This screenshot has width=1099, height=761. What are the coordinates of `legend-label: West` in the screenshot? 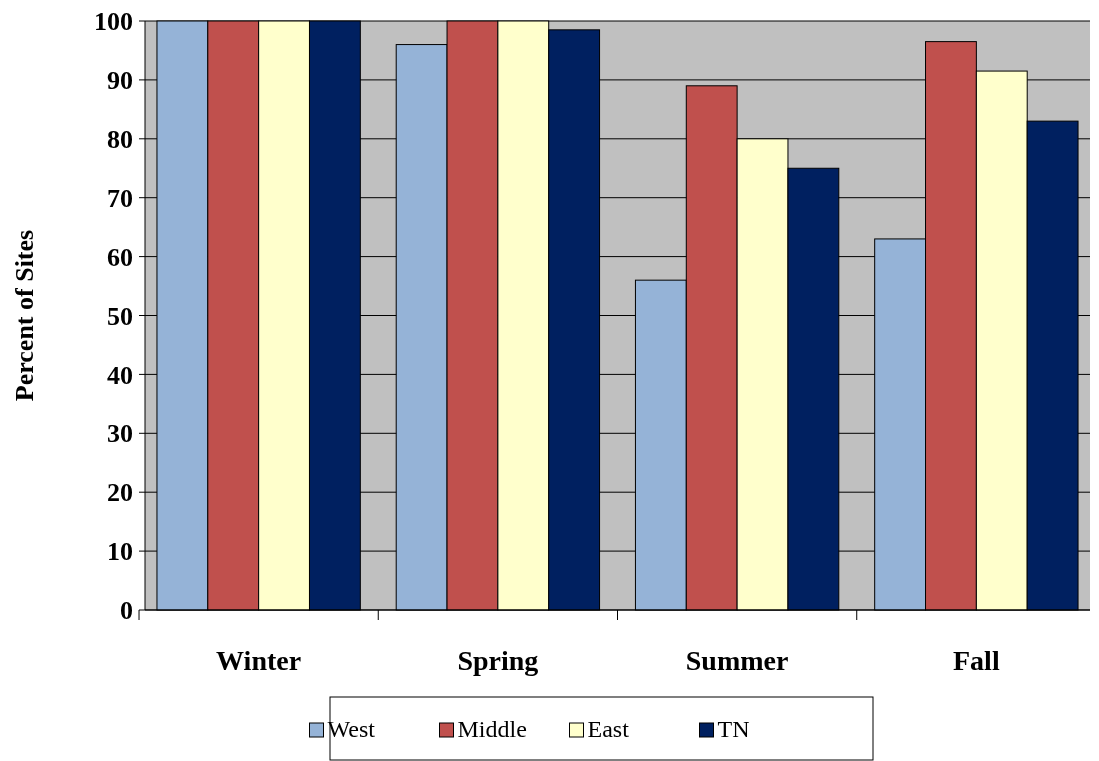 It's located at (351, 729).